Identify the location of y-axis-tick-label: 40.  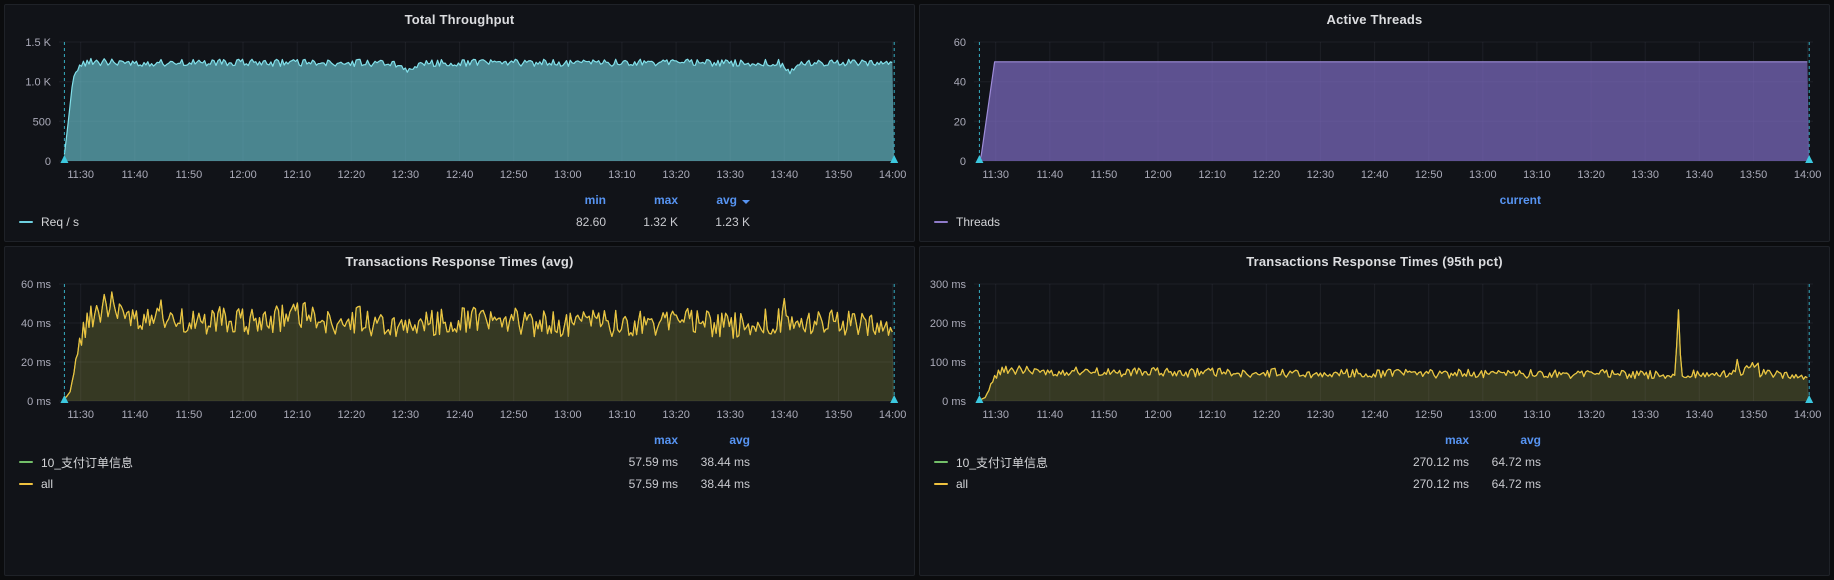
(960, 83).